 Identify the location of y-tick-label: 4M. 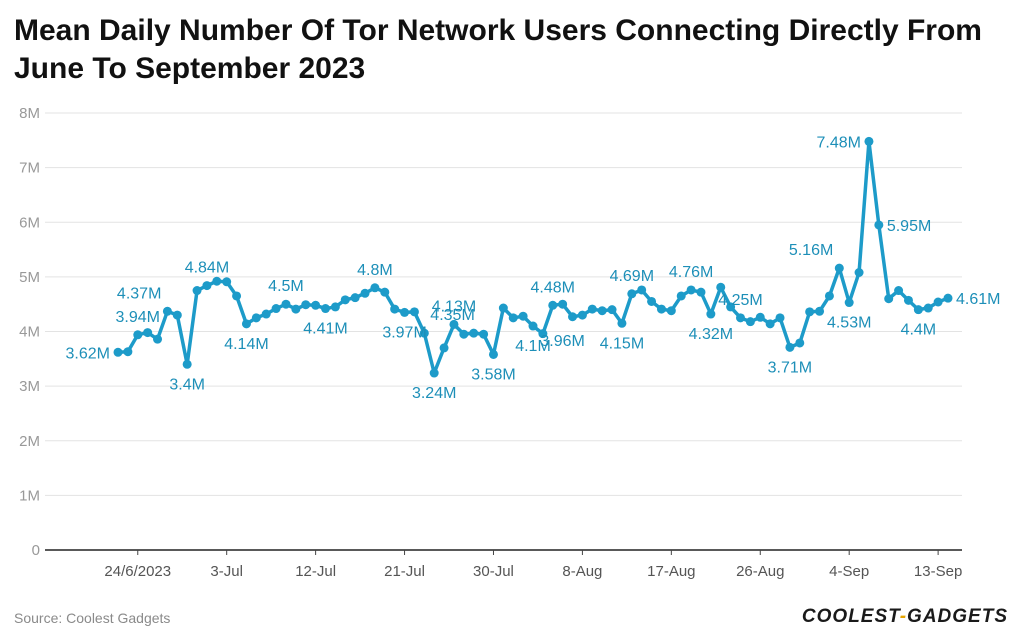
(29, 332).